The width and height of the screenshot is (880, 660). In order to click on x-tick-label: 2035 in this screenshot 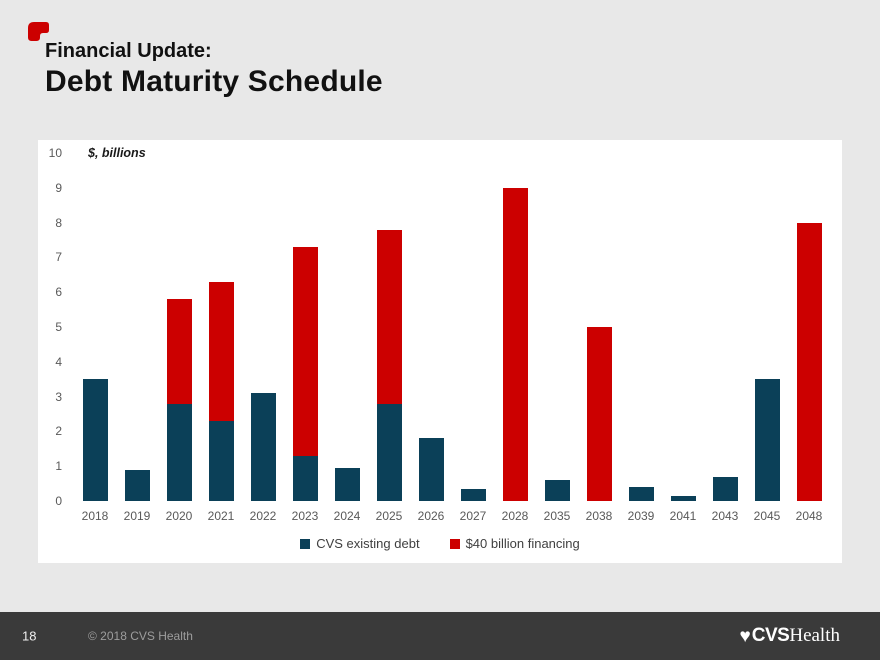, I will do `click(557, 516)`.